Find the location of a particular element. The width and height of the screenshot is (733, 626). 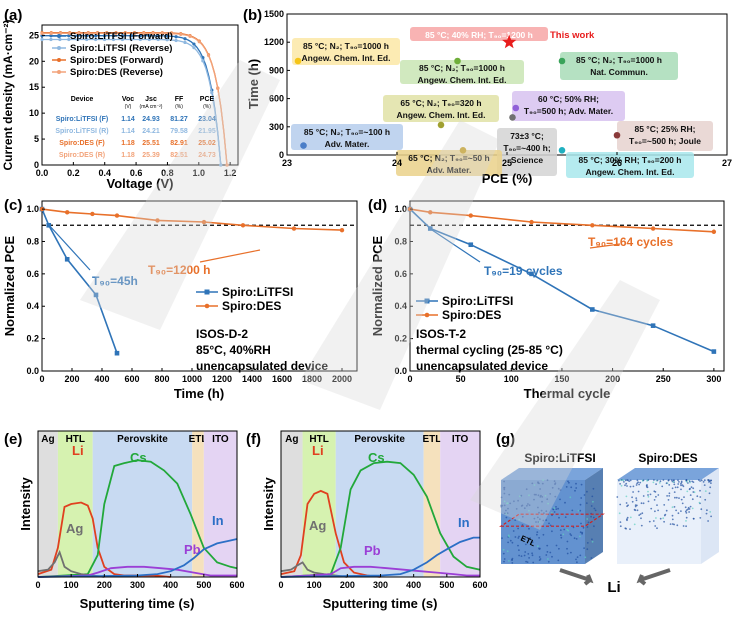

x-tick-label: 23 is located at coordinates (287, 163).